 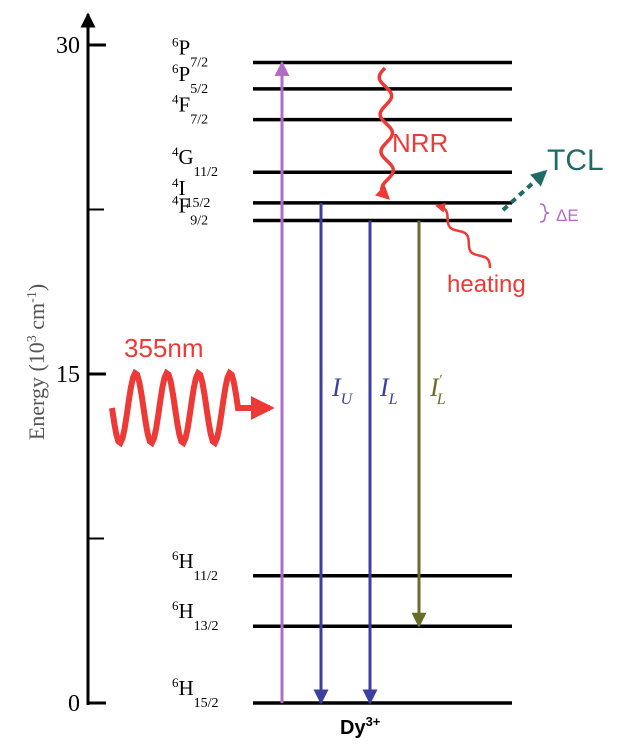 I want to click on level-j: 9/2, so click(x=199, y=220).